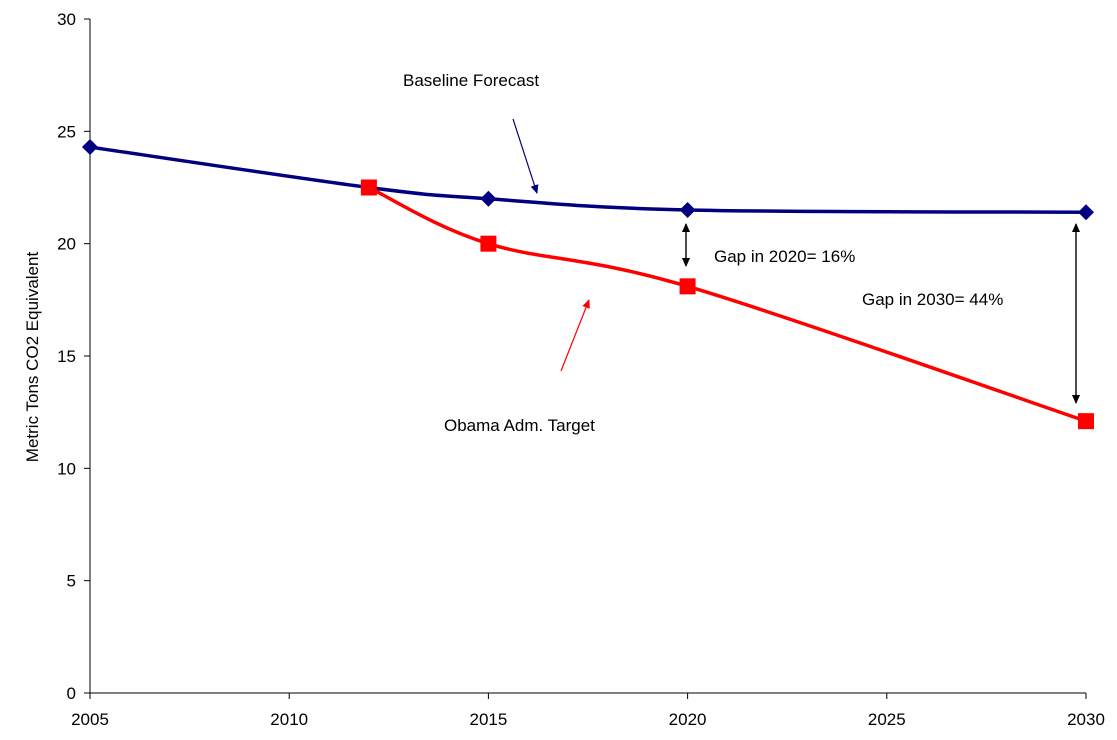 The image size is (1117, 740). What do you see at coordinates (66, 19) in the screenshot?
I see `y-tick-label: 30` at bounding box center [66, 19].